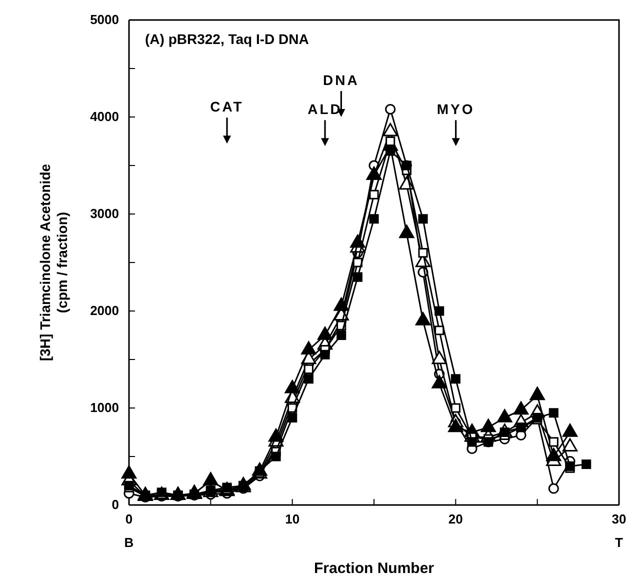 The height and width of the screenshot is (581, 633). I want to click on x-axis-title: Fraction Number, so click(374, 568).